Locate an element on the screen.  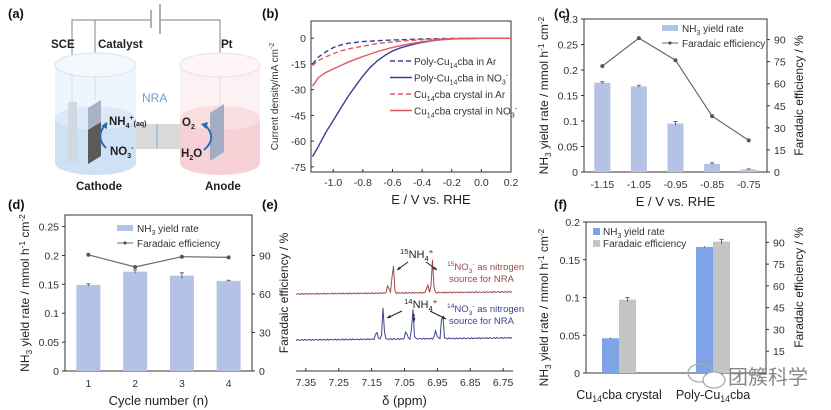
panel-label-a: (a) is located at coordinates (16, 13).